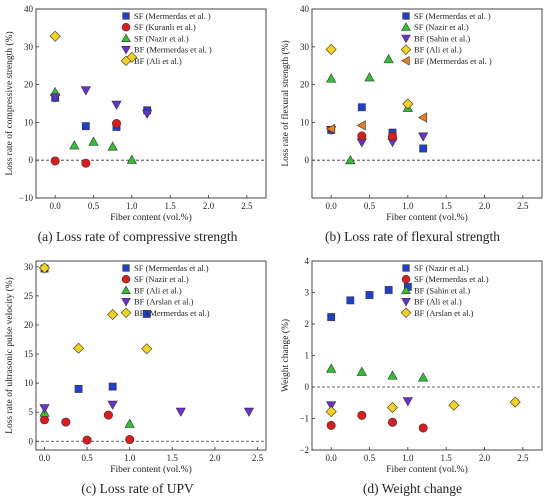 The height and width of the screenshot is (503, 550). Describe the element at coordinates (307, 324) in the screenshot. I see `y-tick-label: 2` at that location.